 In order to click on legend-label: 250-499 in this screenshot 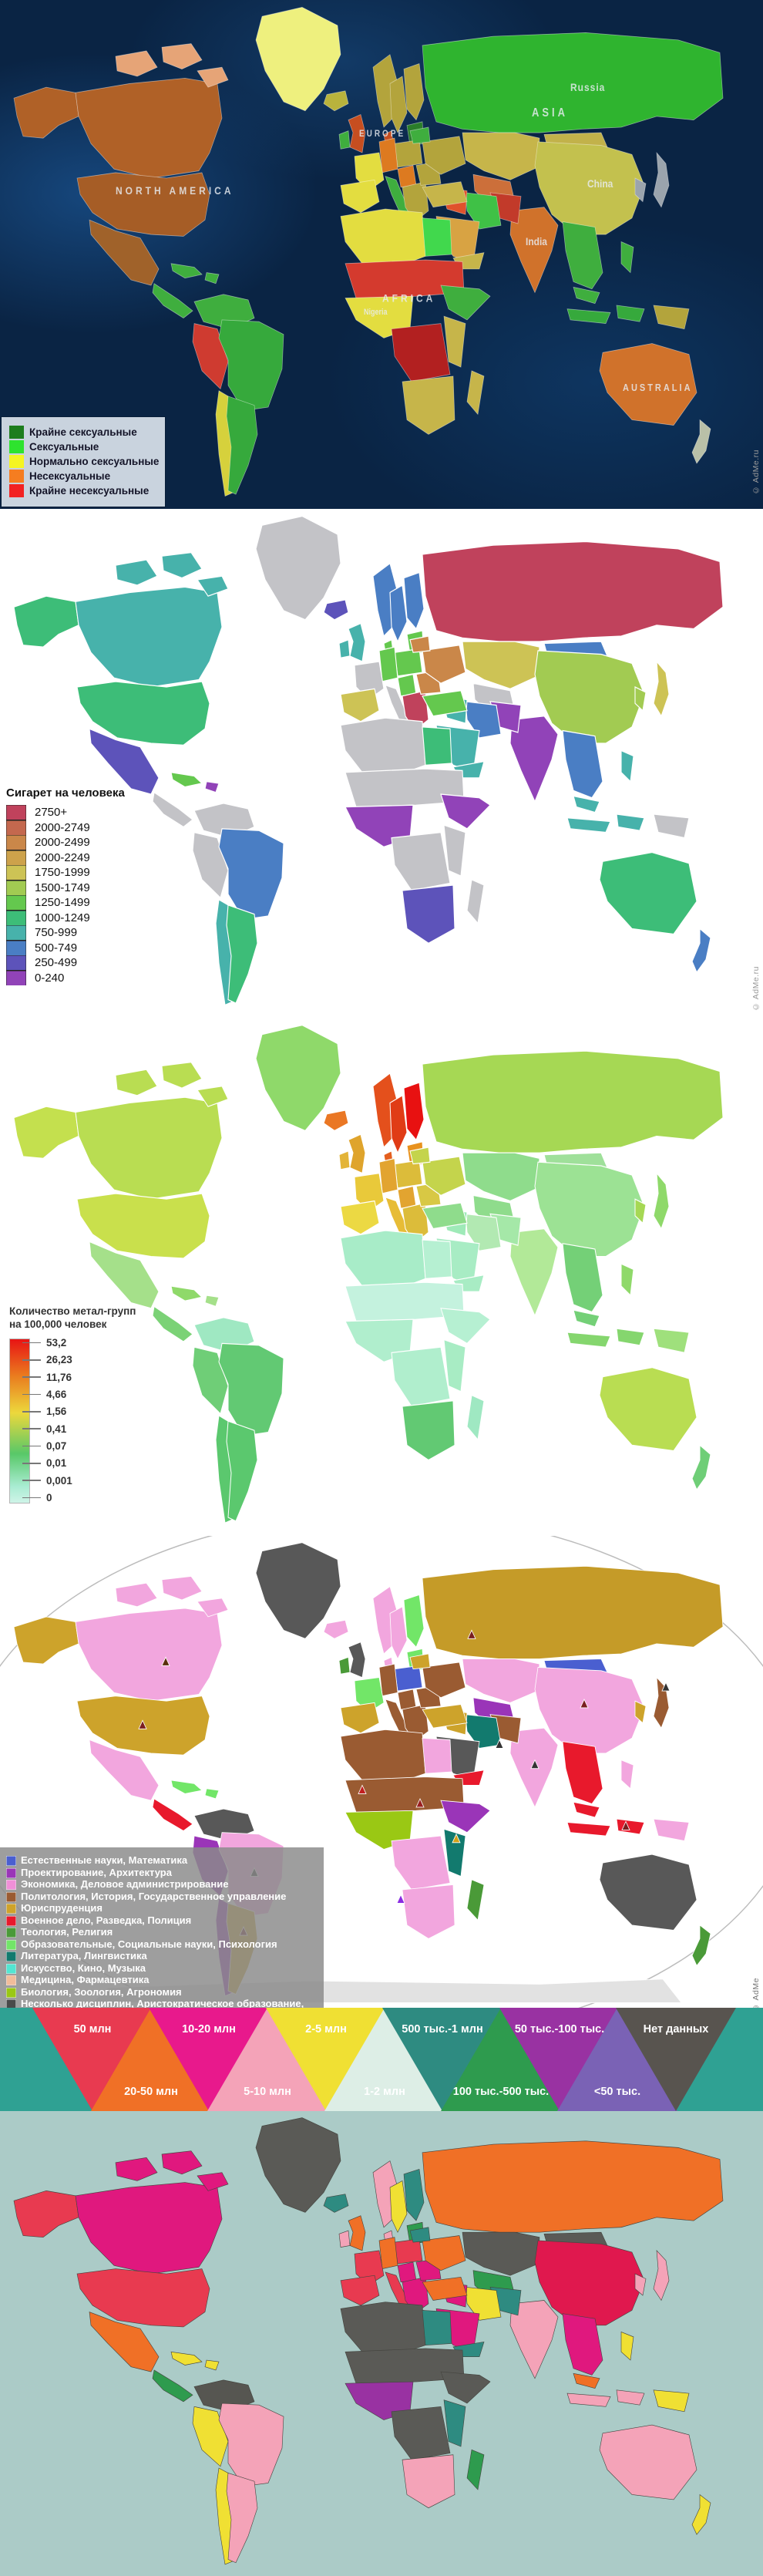, I will do `click(56, 963)`.